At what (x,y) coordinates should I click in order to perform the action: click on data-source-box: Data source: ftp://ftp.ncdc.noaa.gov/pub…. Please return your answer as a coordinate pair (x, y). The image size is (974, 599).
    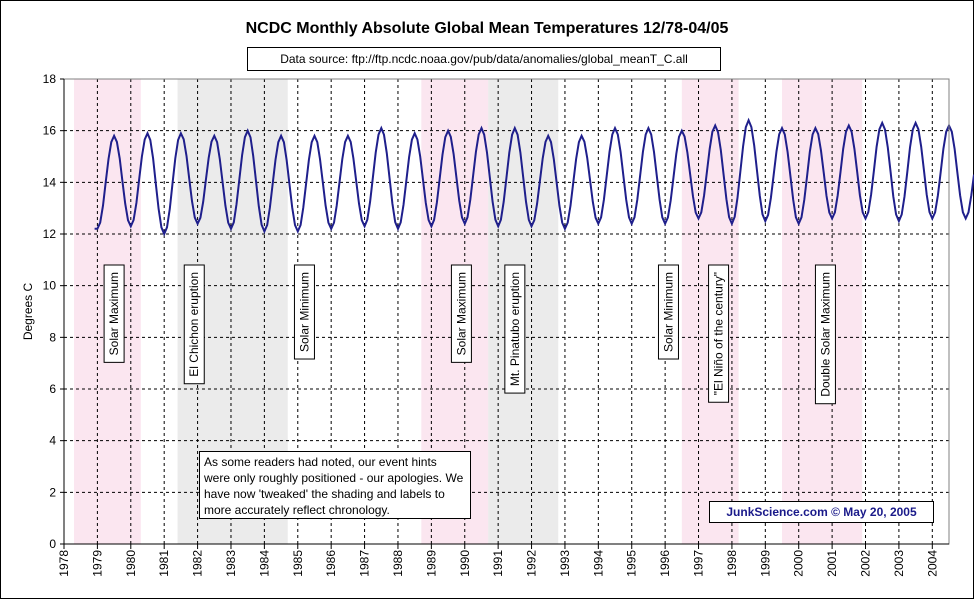
    Looking at the image, I should click on (484, 59).